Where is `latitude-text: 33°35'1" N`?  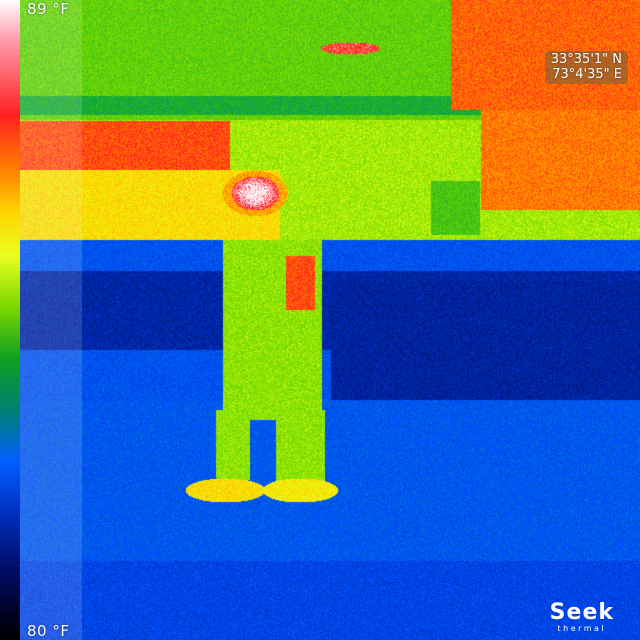 latitude-text: 33°35'1" N is located at coordinates (586, 59).